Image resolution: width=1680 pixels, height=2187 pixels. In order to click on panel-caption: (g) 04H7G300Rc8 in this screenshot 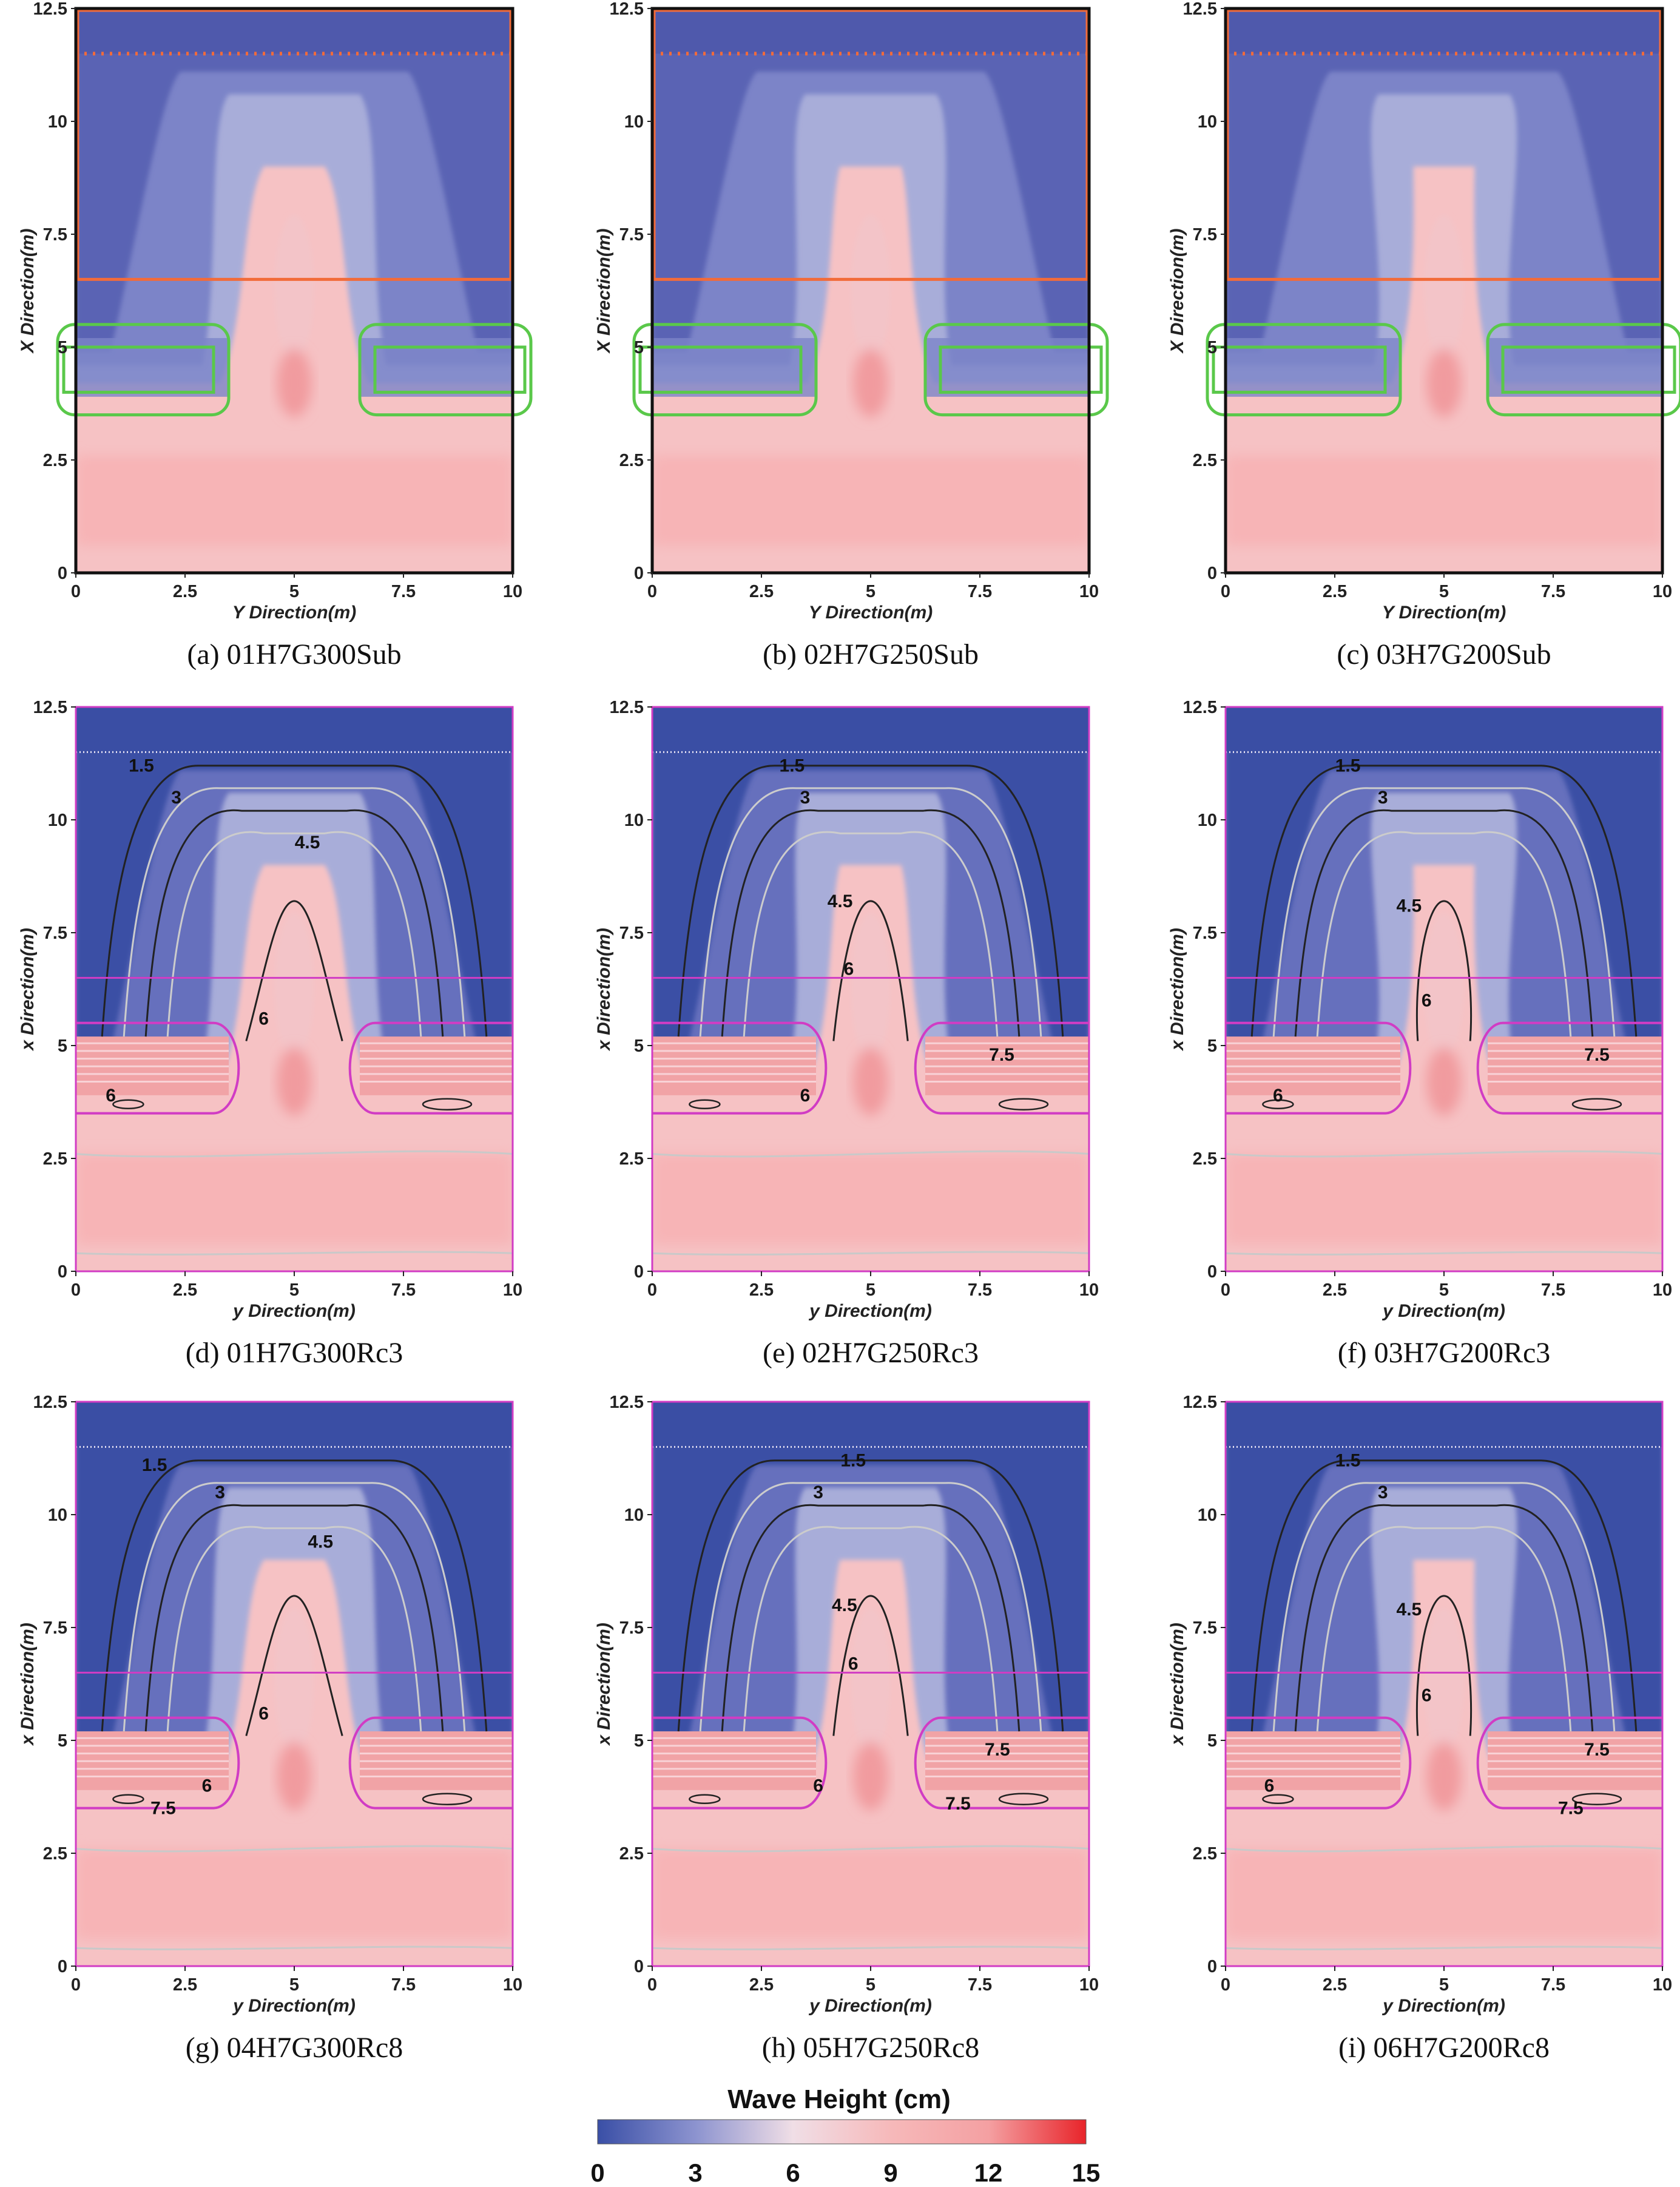, I will do `click(294, 2048)`.